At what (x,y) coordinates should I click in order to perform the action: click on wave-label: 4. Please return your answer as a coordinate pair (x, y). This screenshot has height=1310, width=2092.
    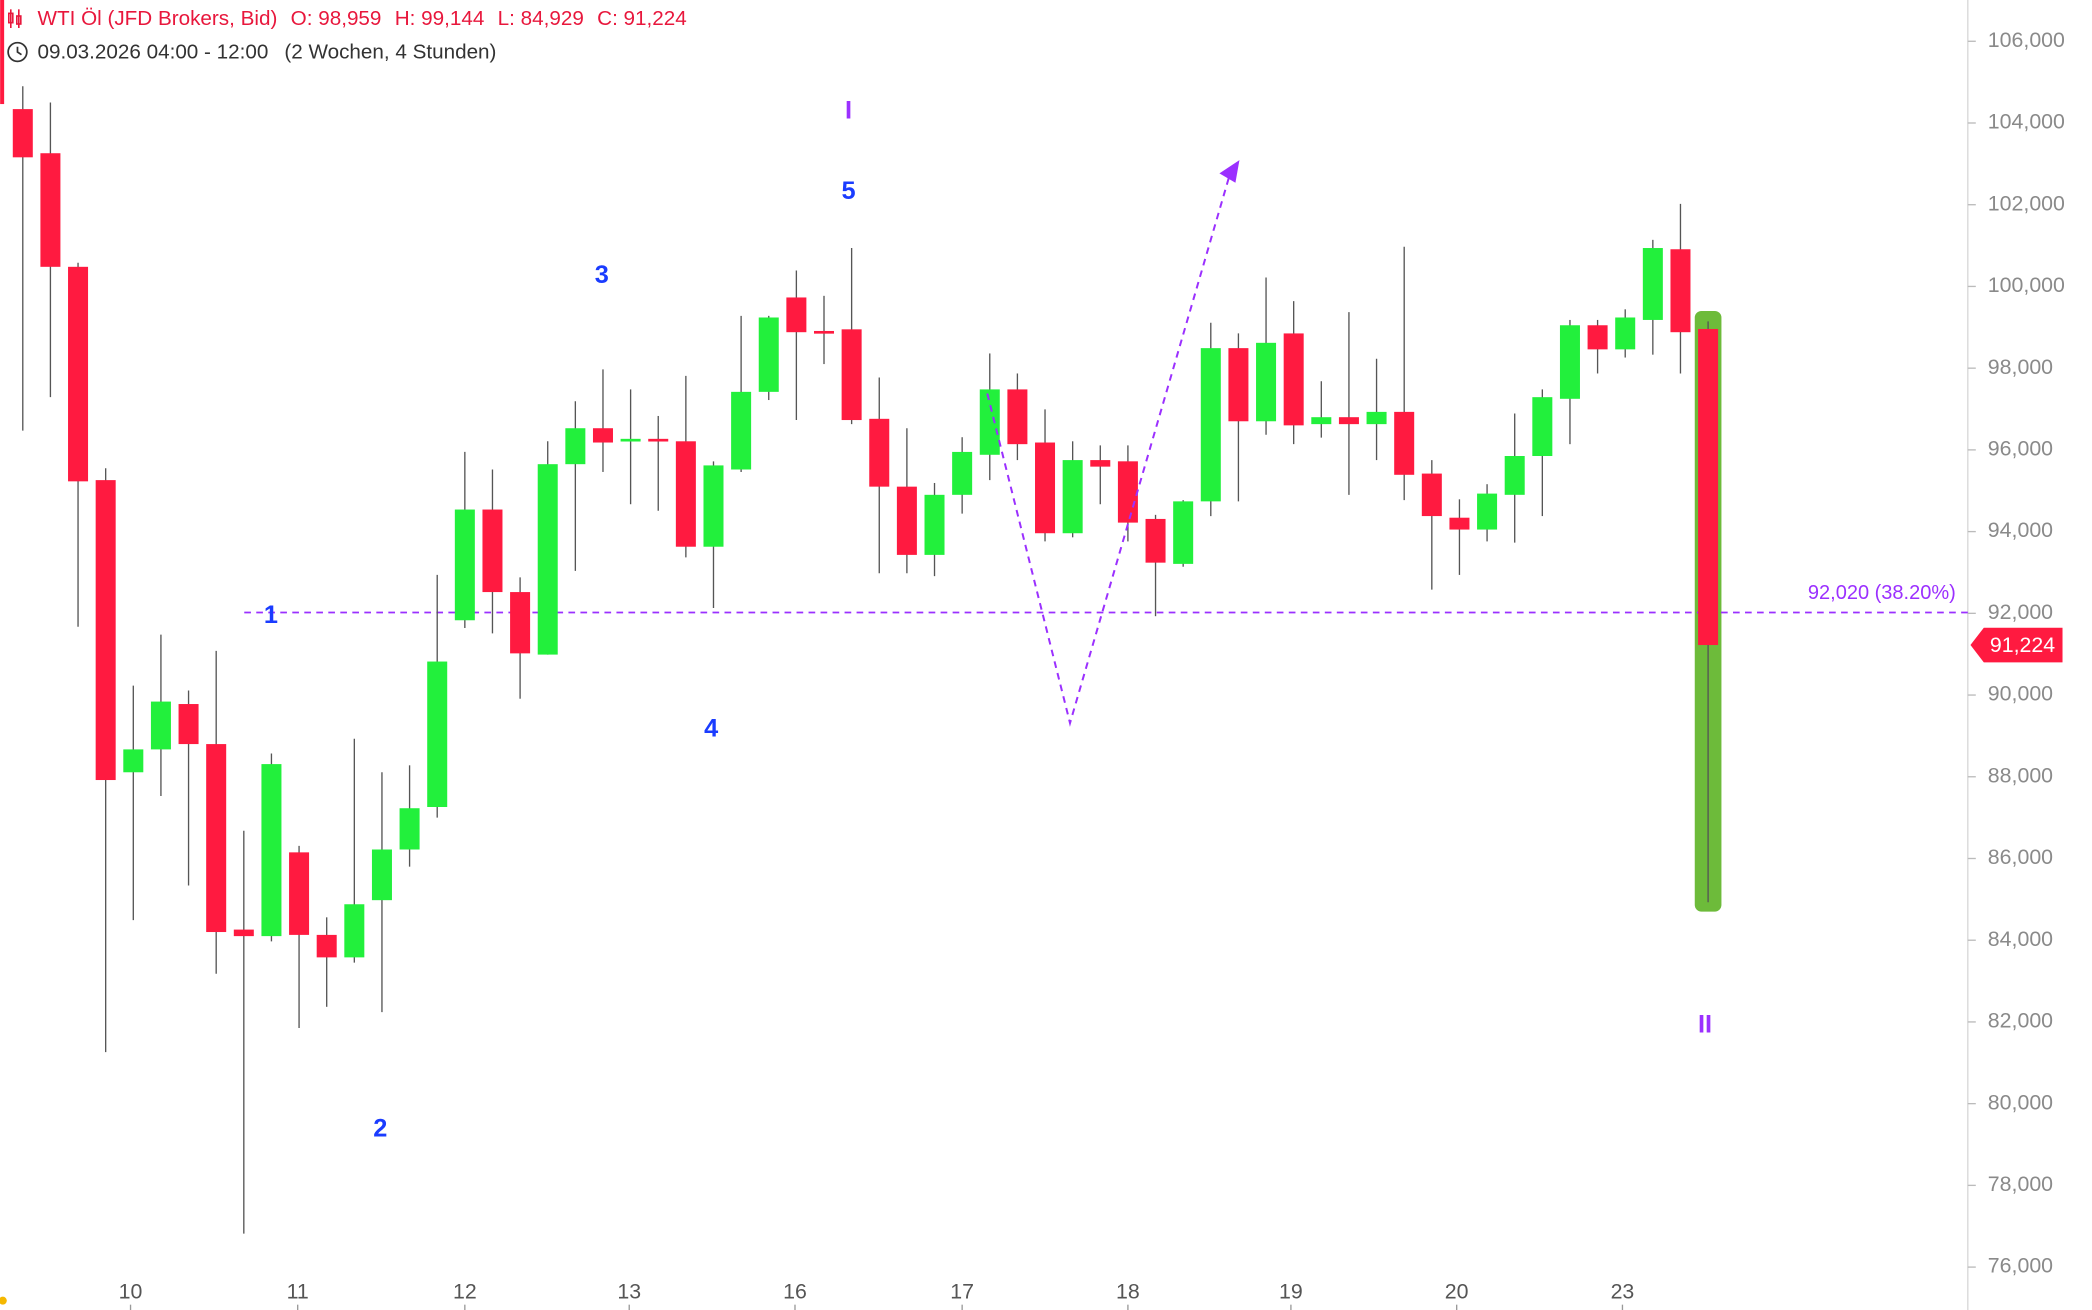
    Looking at the image, I should click on (711, 728).